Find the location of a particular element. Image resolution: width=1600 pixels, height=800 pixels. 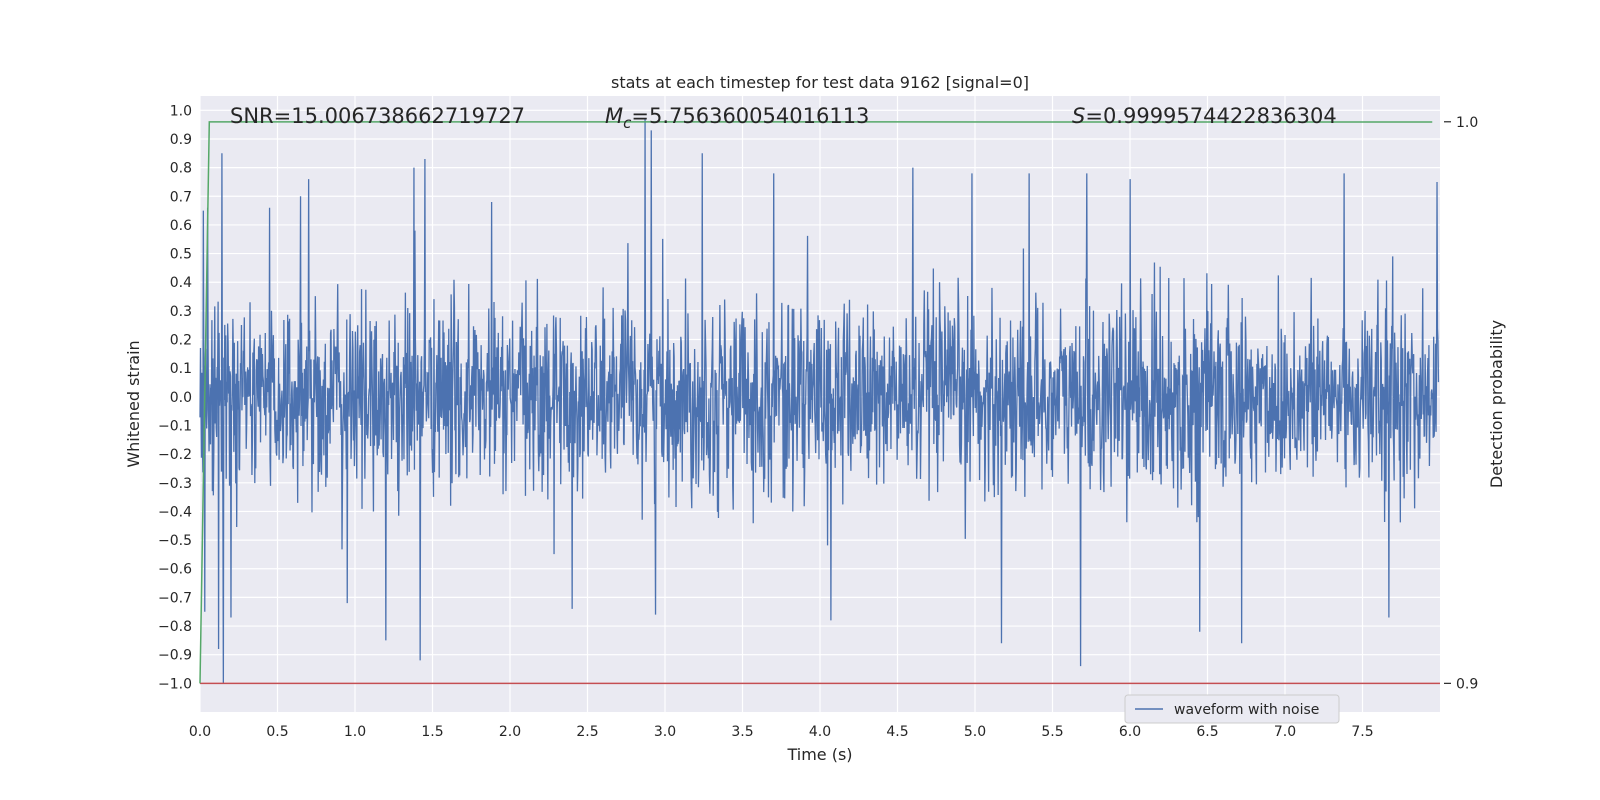

y-tick-label: −1.0 is located at coordinates (175, 684).